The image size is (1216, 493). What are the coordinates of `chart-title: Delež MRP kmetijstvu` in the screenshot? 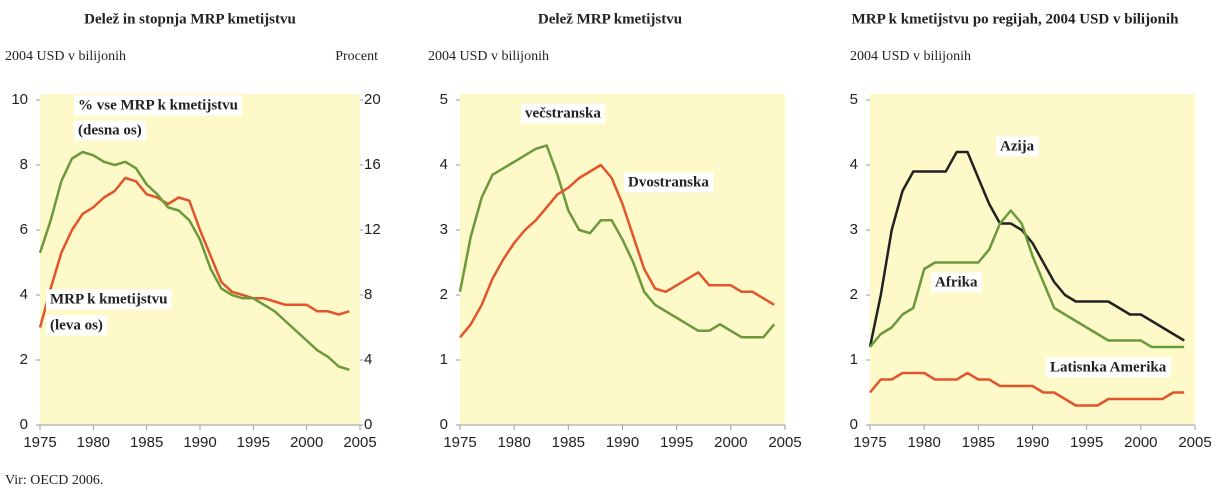 It's located at (610, 19).